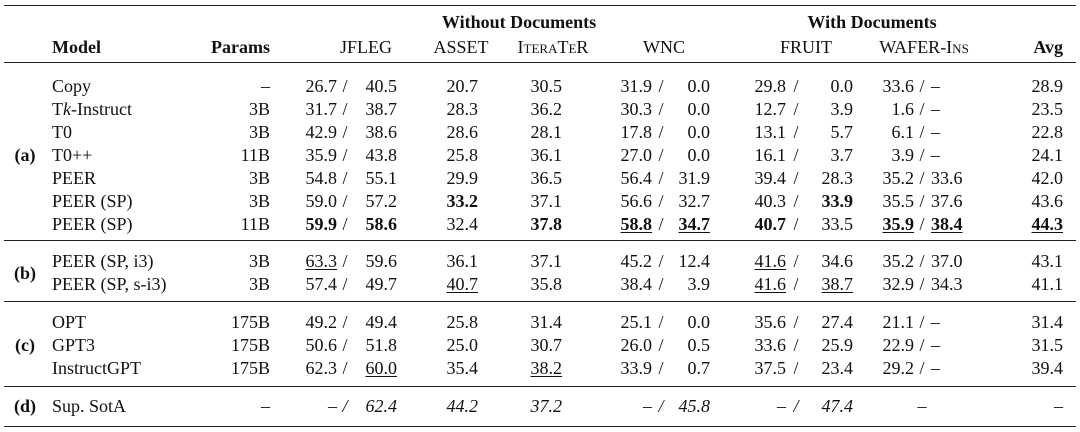  What do you see at coordinates (96, 368) in the screenshot?
I see `model-name: InstructGPT` at bounding box center [96, 368].